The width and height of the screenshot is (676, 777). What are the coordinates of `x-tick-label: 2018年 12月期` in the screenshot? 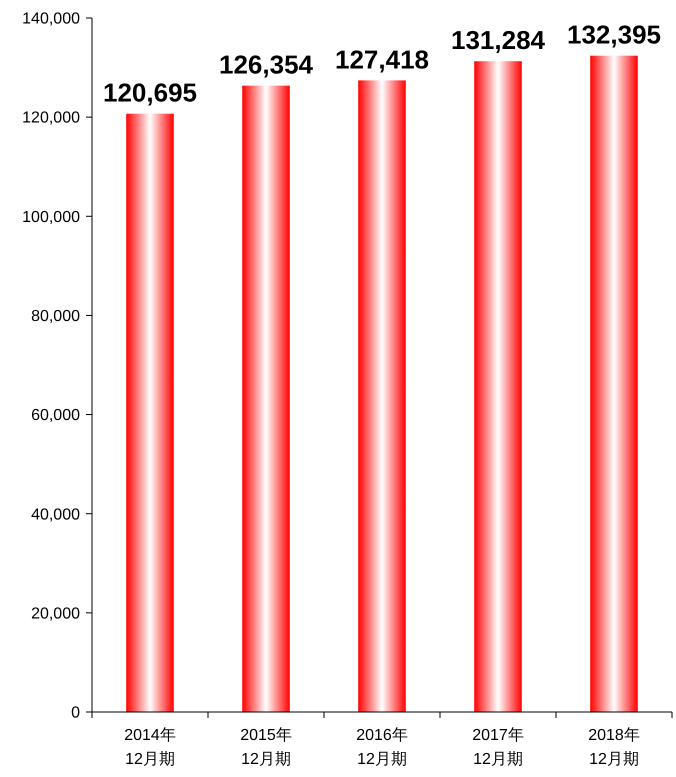 It's located at (614, 747).